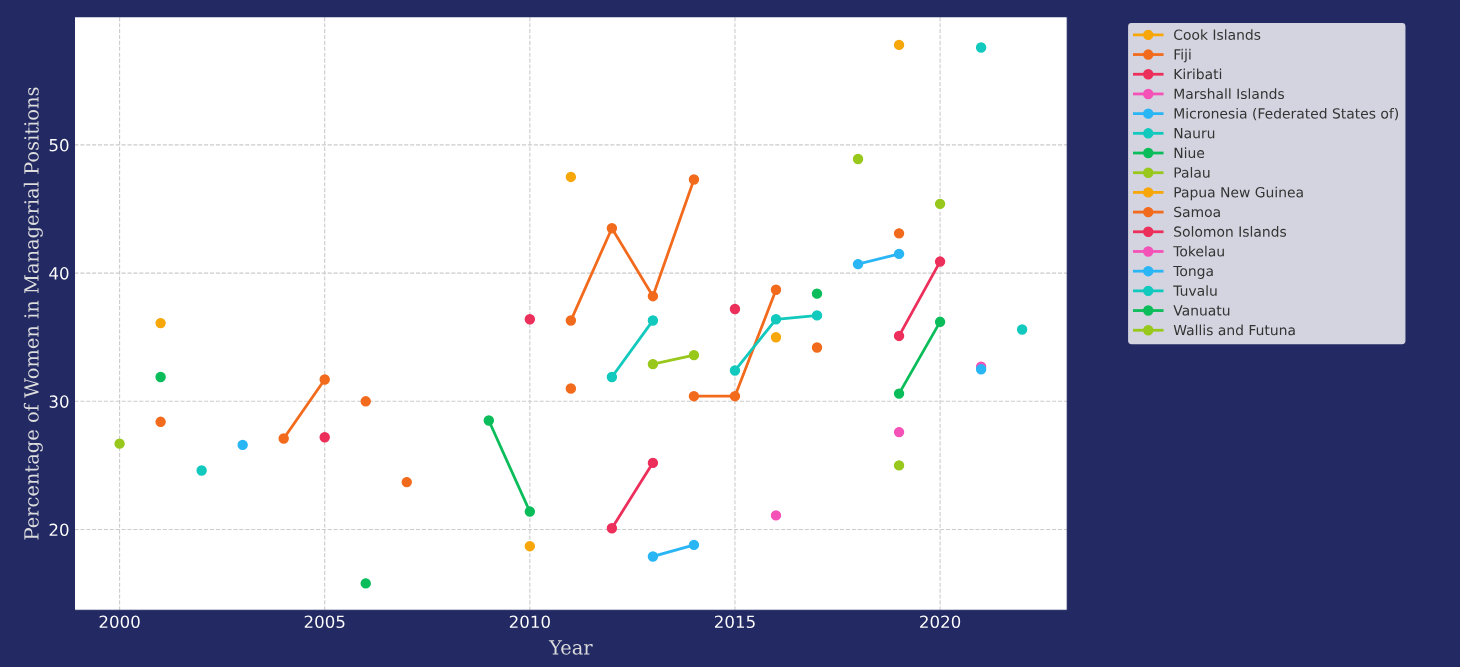 This screenshot has width=1460, height=667. I want to click on legend-label: Tokelau, so click(1198, 251).